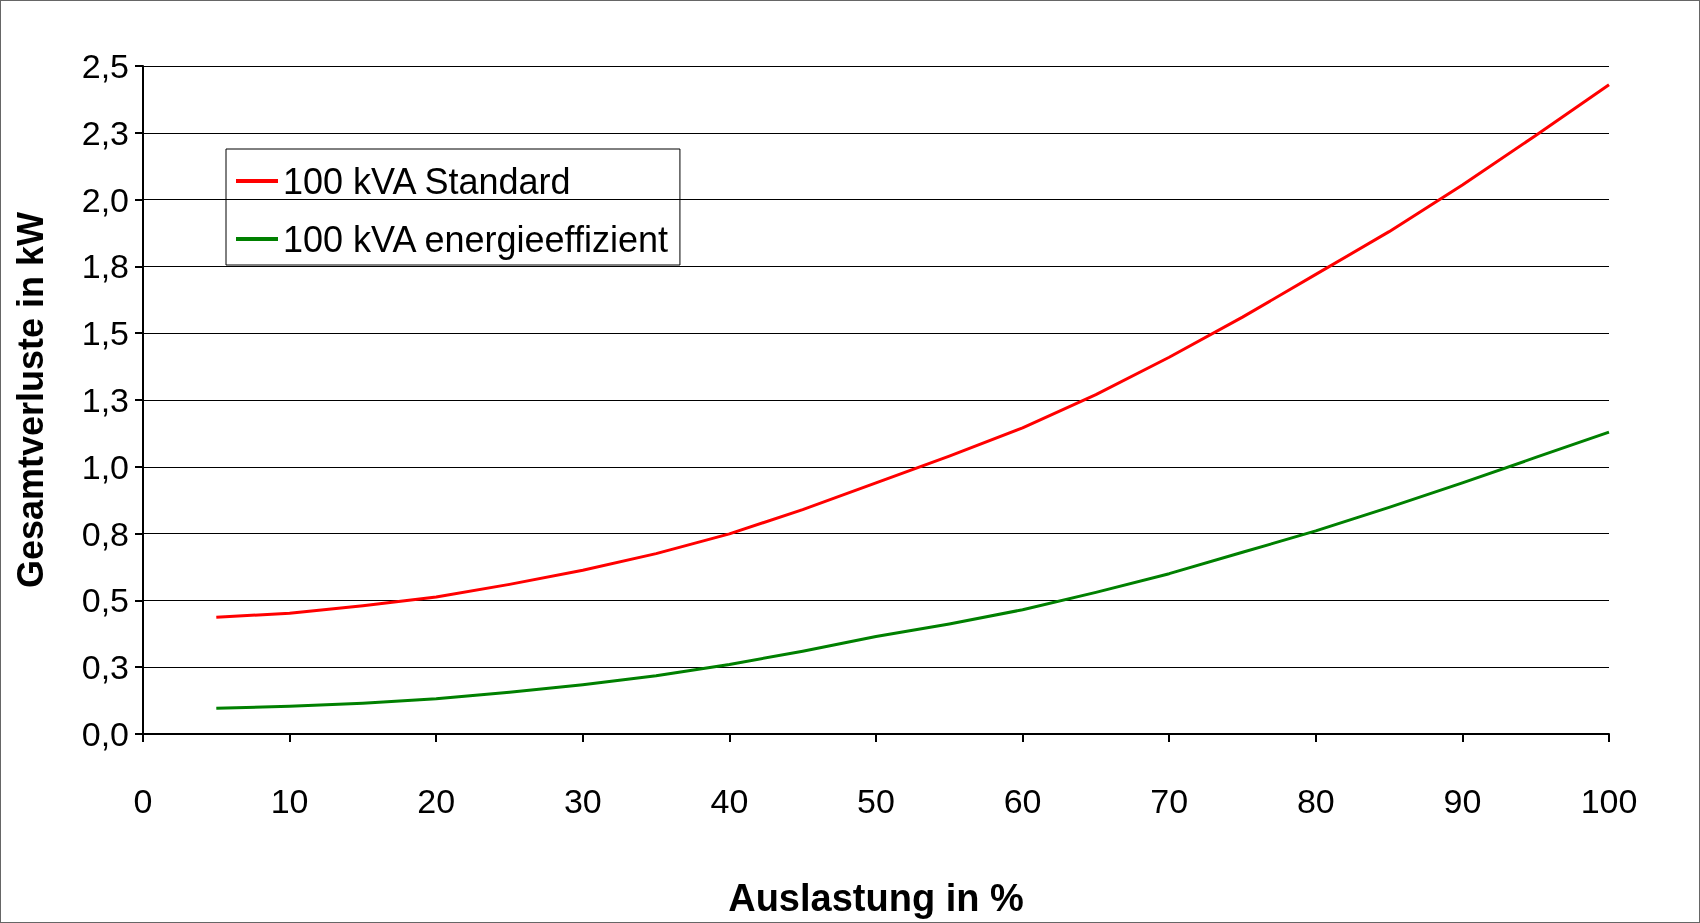  What do you see at coordinates (105, 533) in the screenshot?
I see `y-tick-label: 0,8` at bounding box center [105, 533].